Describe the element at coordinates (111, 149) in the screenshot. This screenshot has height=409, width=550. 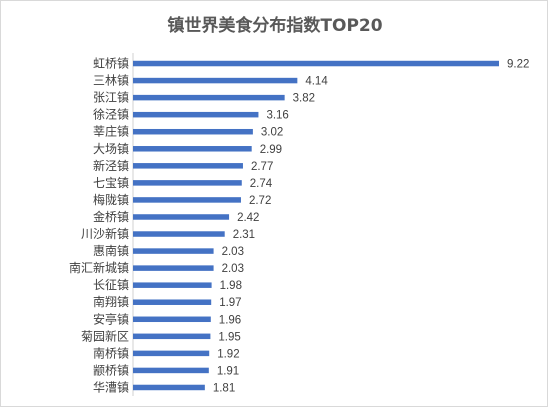
I see `category-label: 大场镇` at that location.